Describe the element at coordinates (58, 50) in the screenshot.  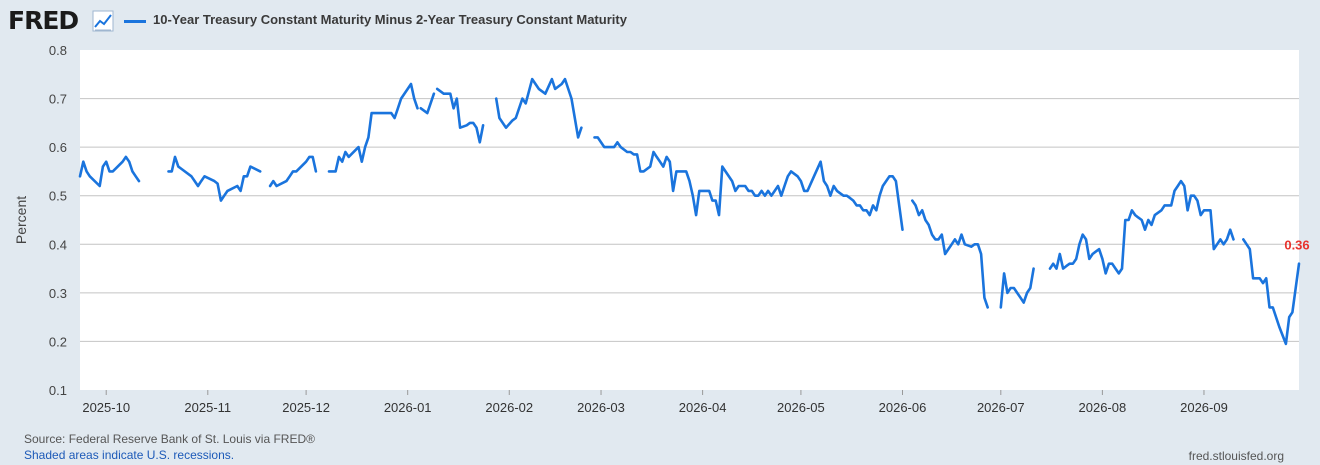
I see `y-tick-label: 0.8` at that location.